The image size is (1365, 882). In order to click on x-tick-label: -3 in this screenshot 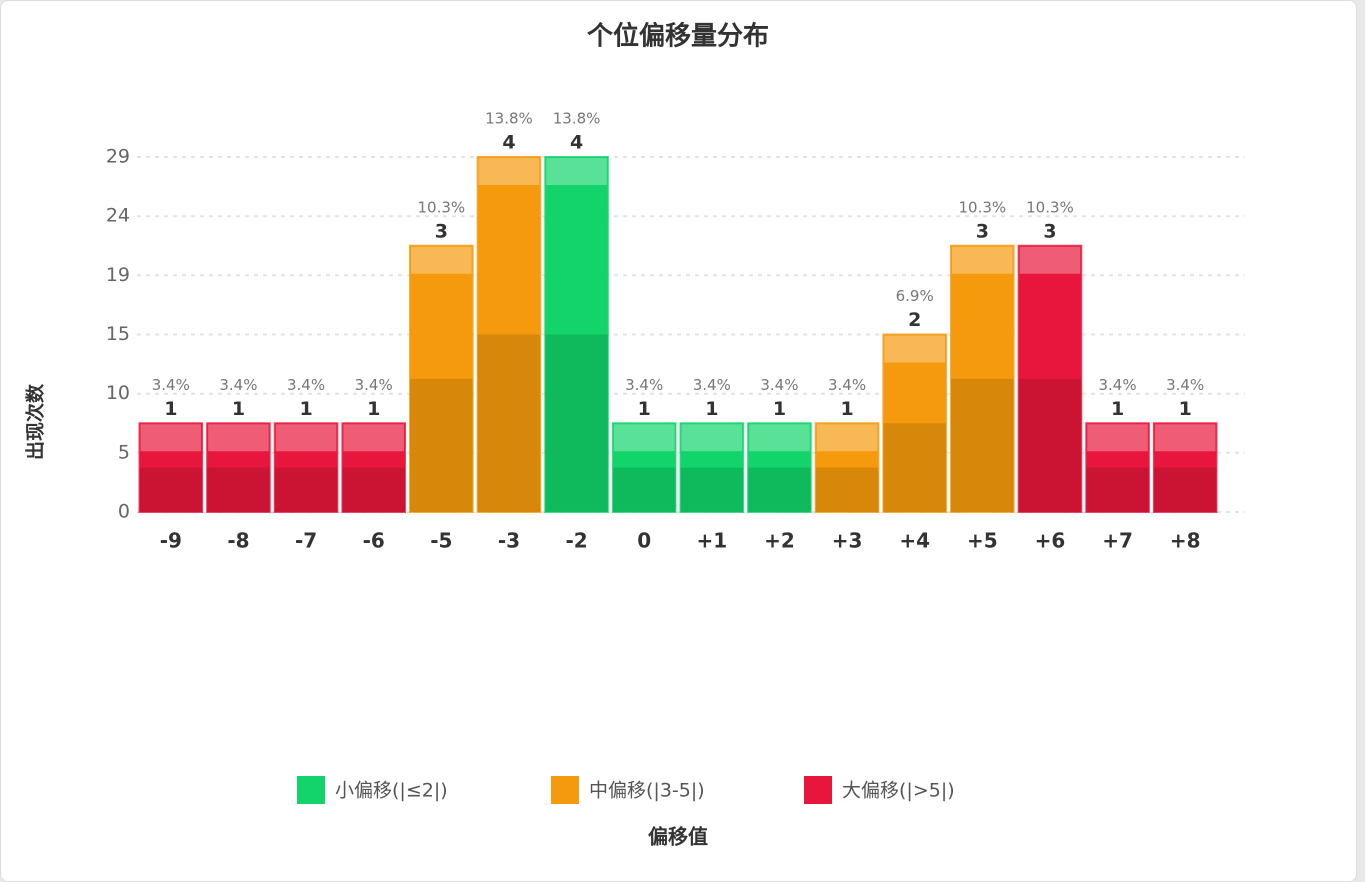, I will do `click(509, 541)`.